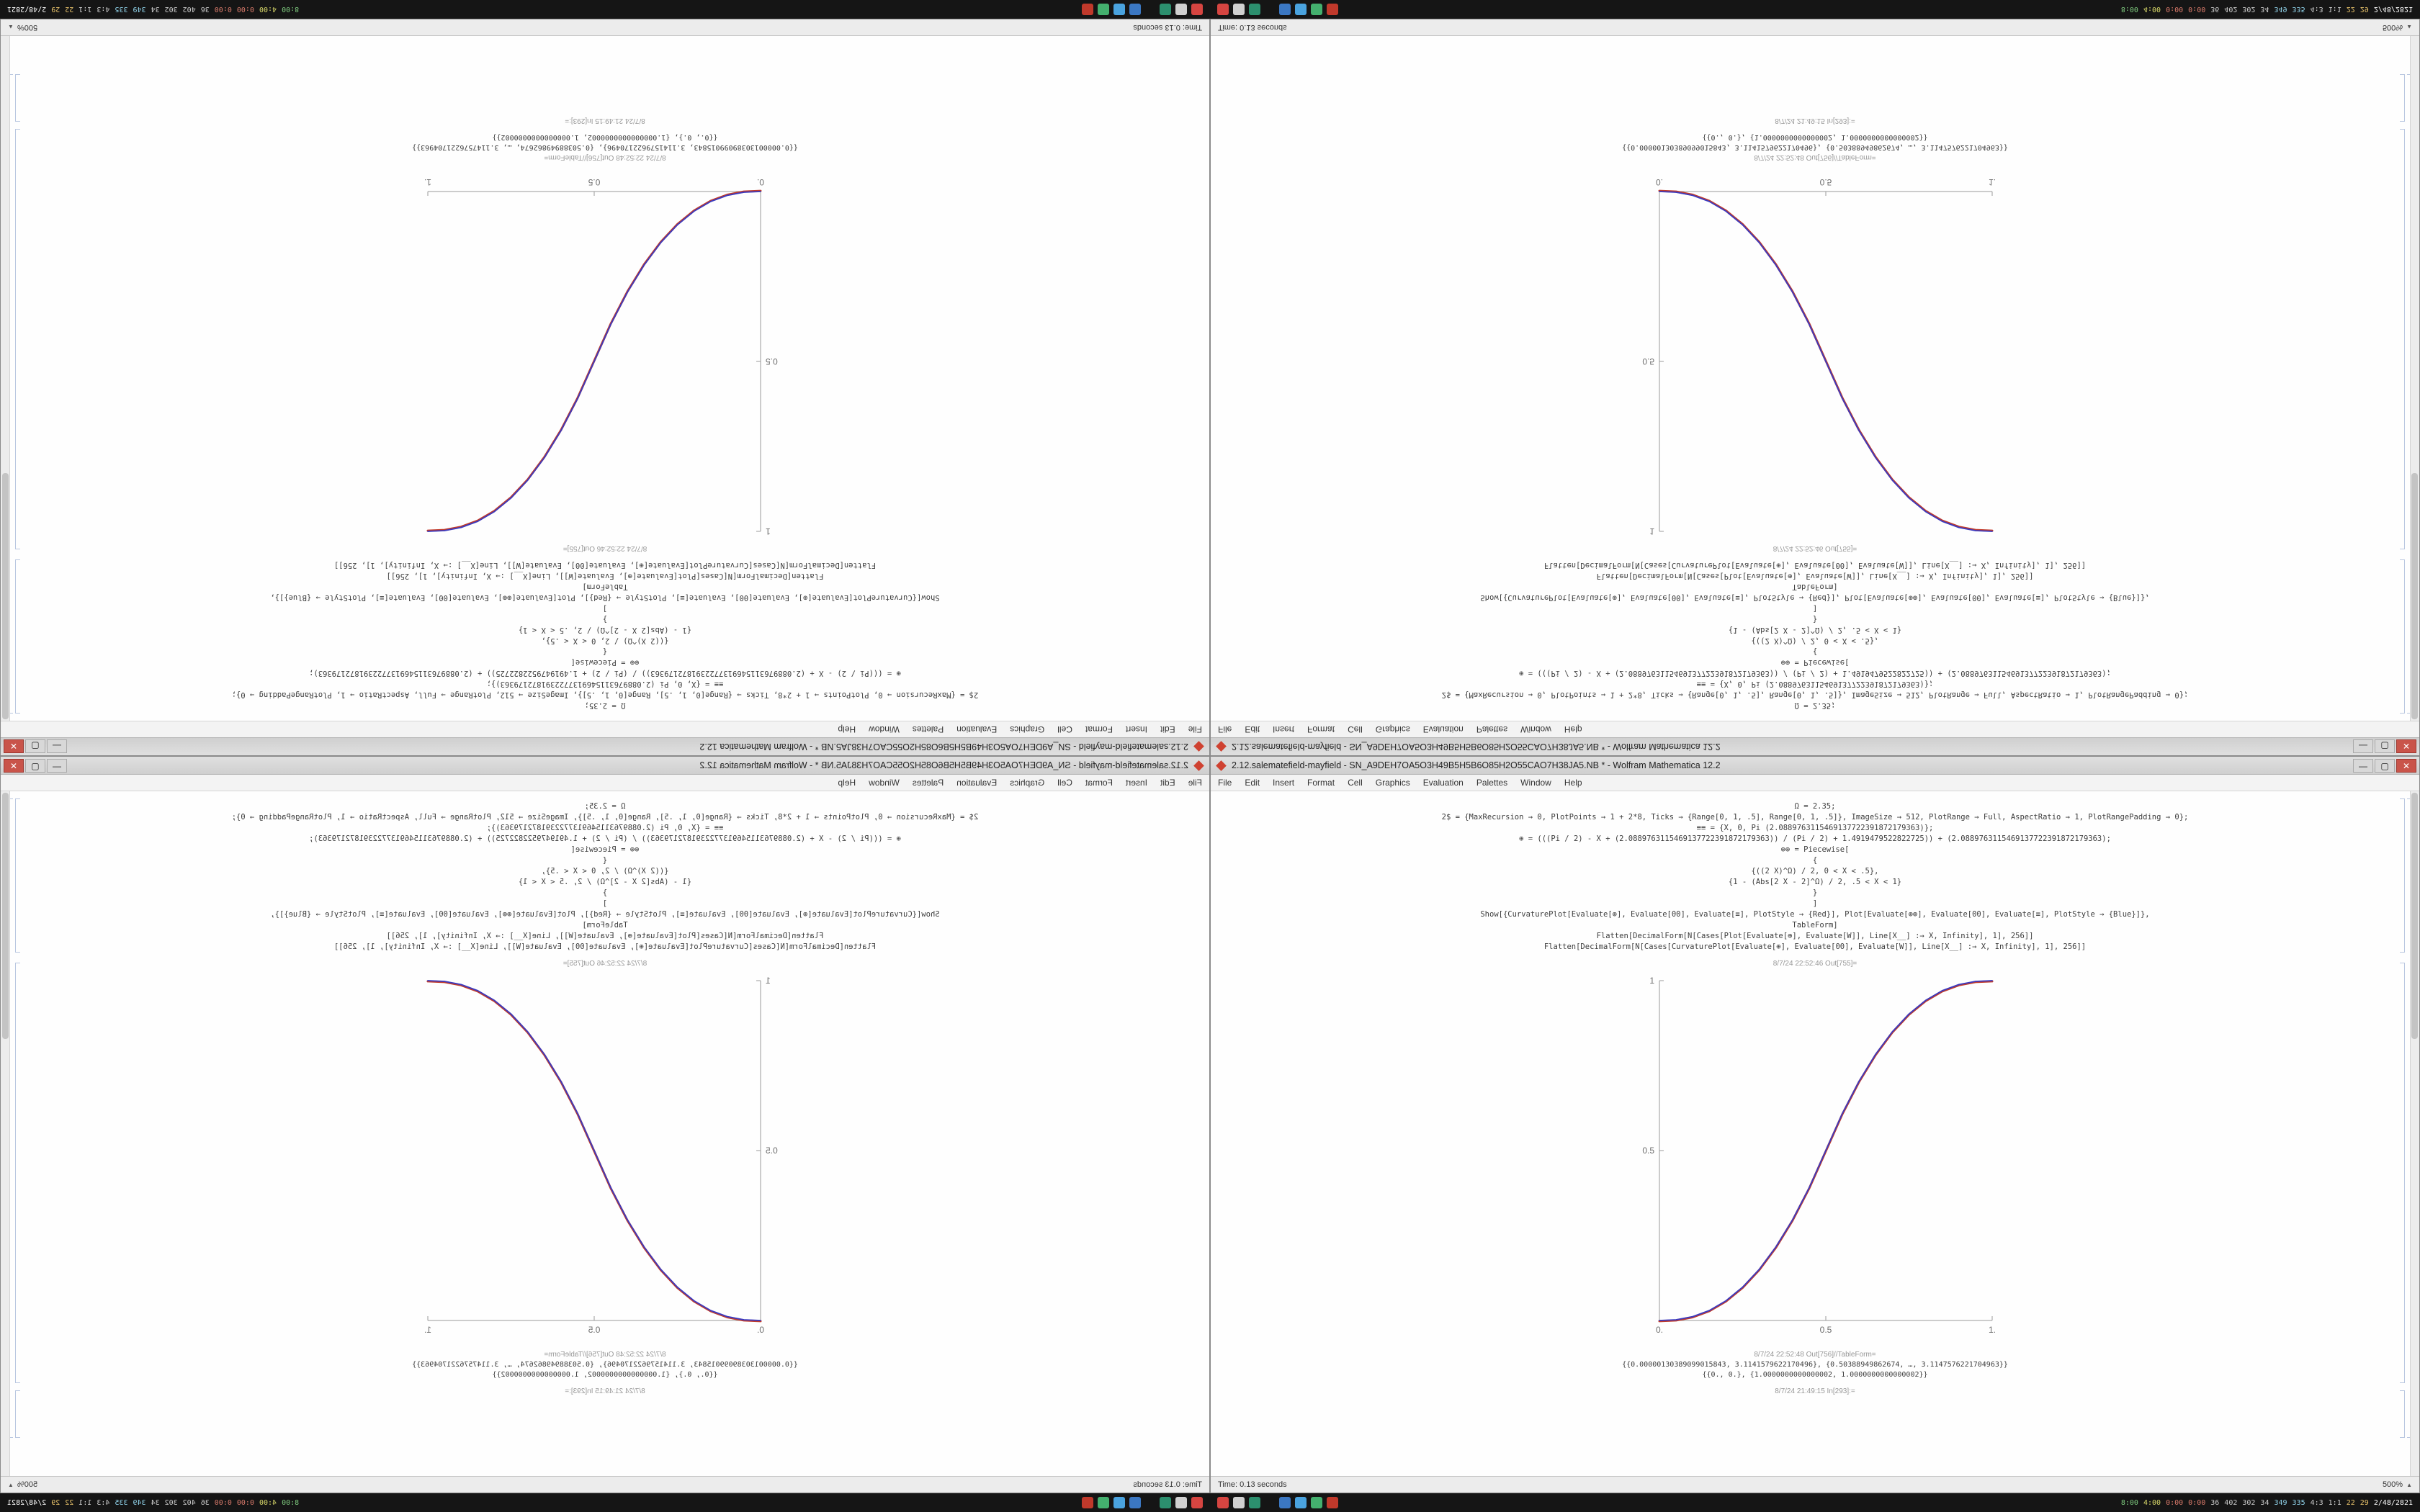 This screenshot has width=2420, height=1512. I want to click on menu-file: File, so click(1225, 729).